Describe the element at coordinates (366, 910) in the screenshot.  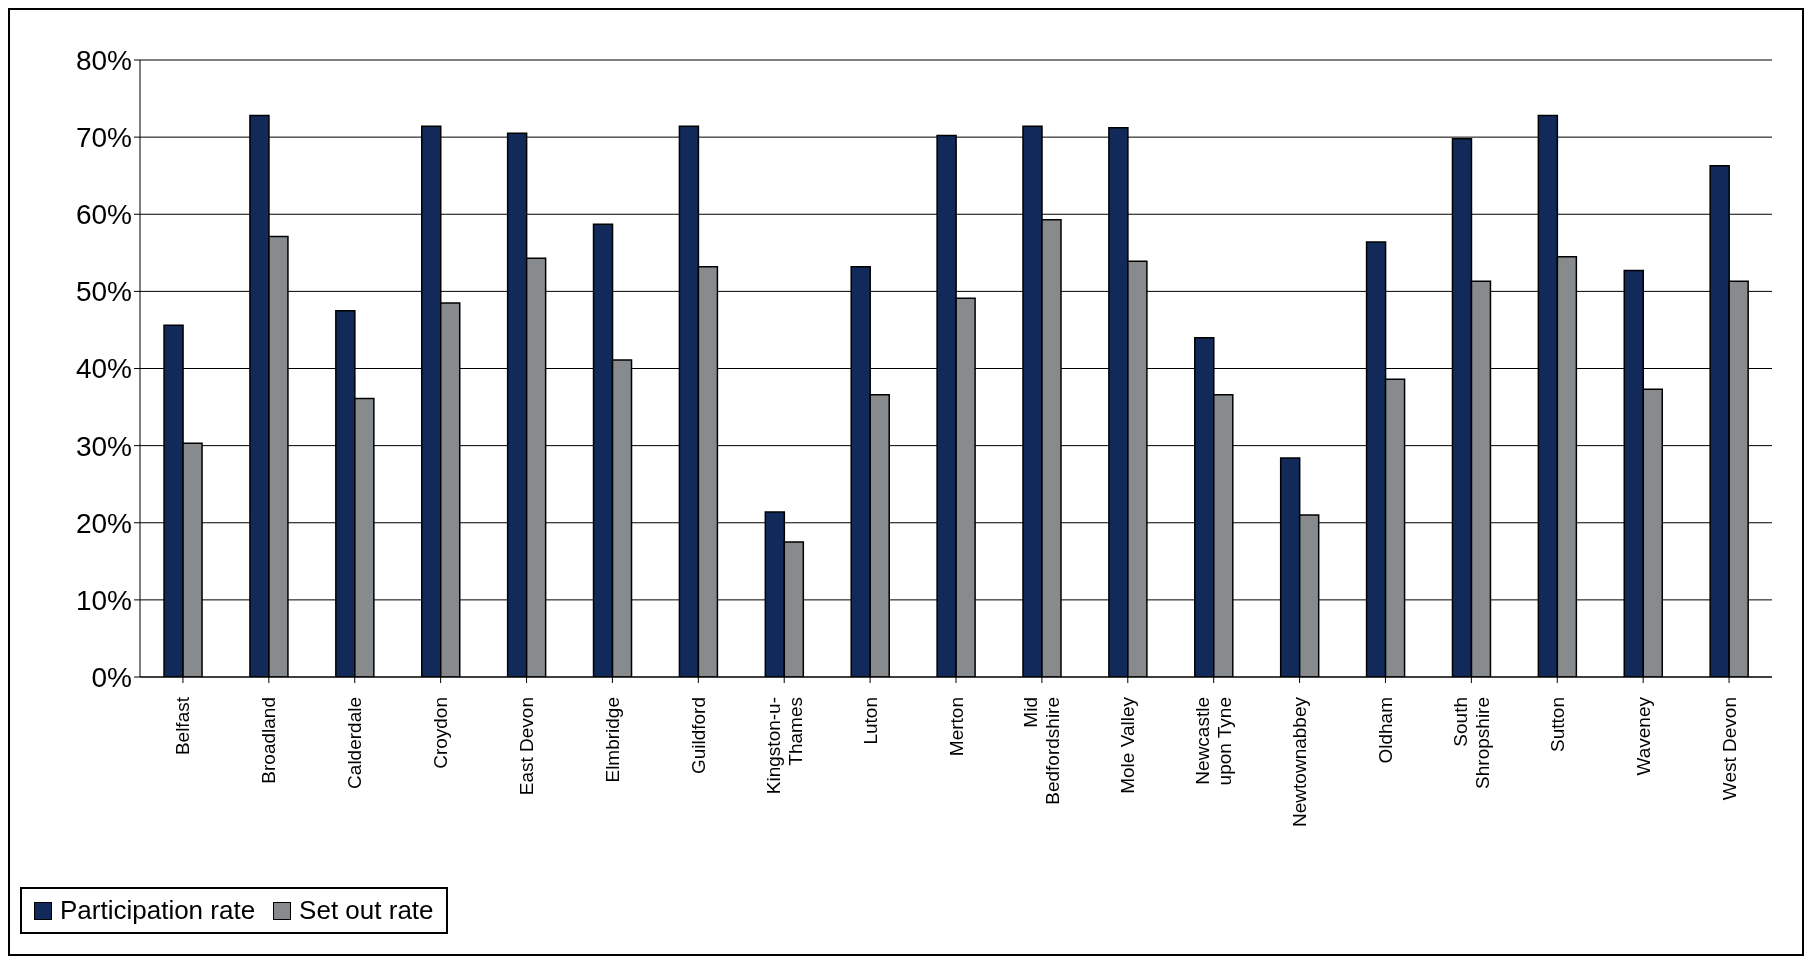
I see `legend-label: Set out rate` at that location.